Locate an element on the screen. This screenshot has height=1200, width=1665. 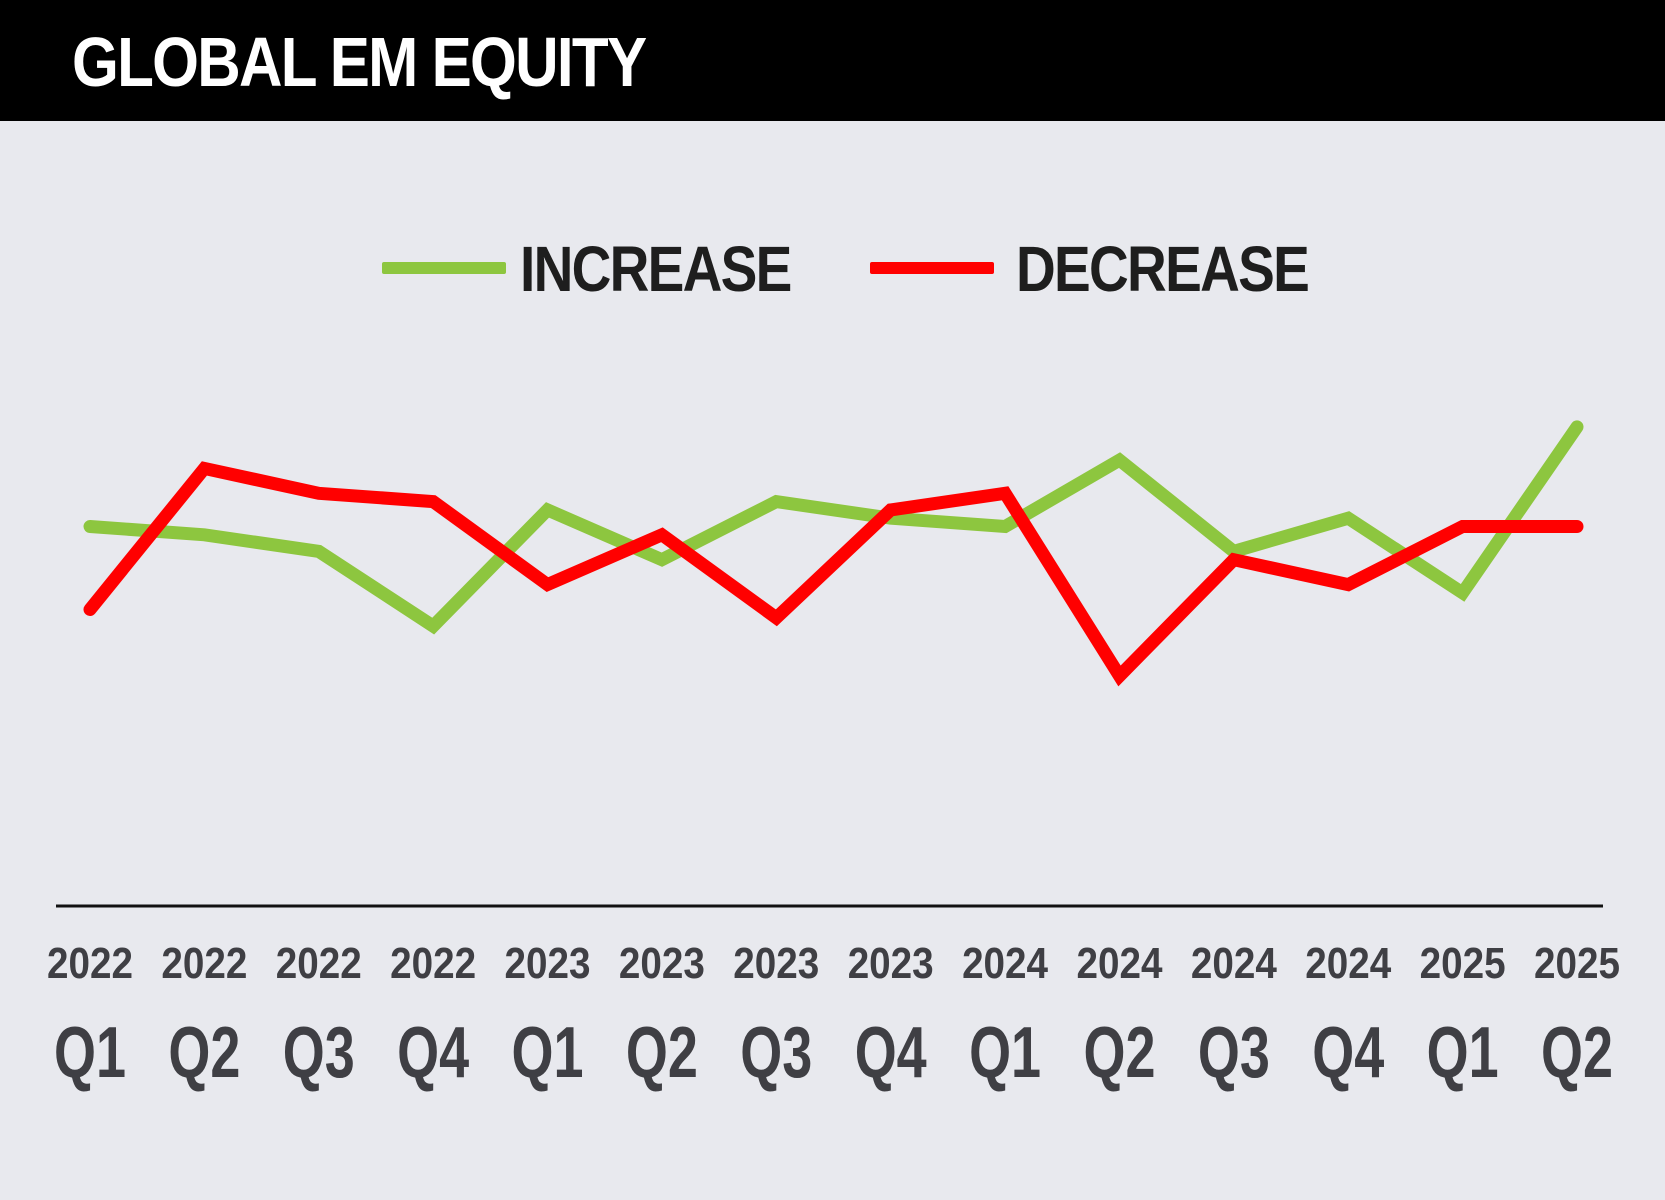
legend-label-decrease: DECREASE is located at coordinates (1163, 269).